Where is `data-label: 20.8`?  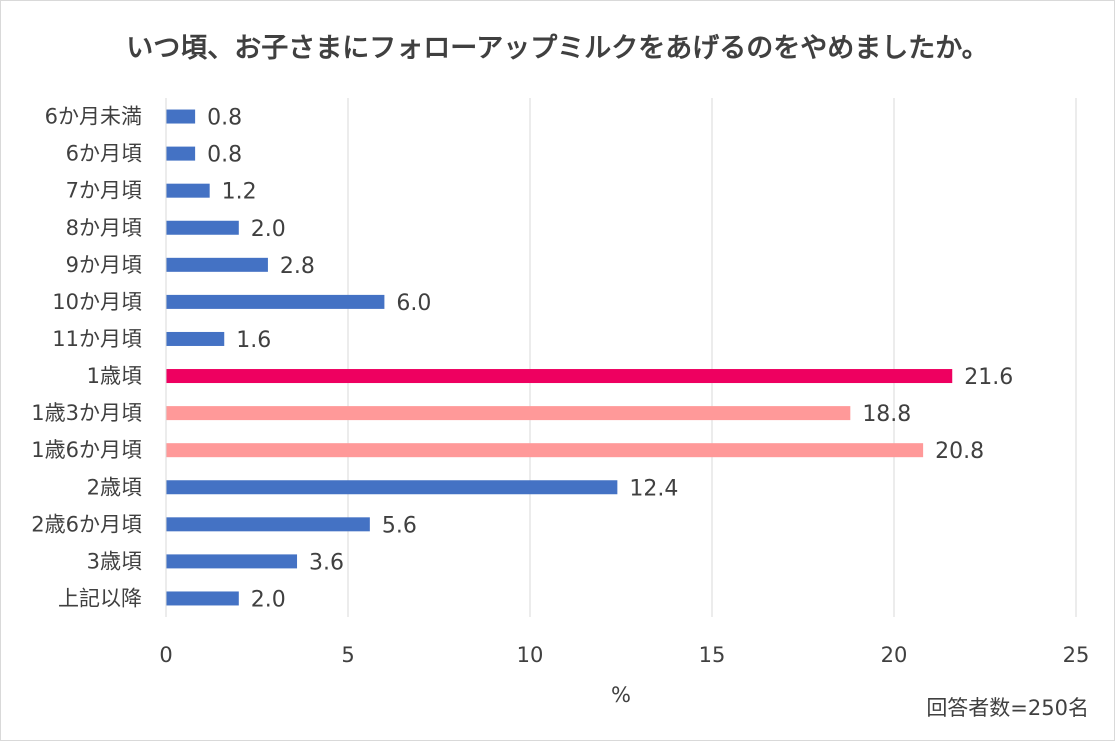
data-label: 20.8 is located at coordinates (959, 451).